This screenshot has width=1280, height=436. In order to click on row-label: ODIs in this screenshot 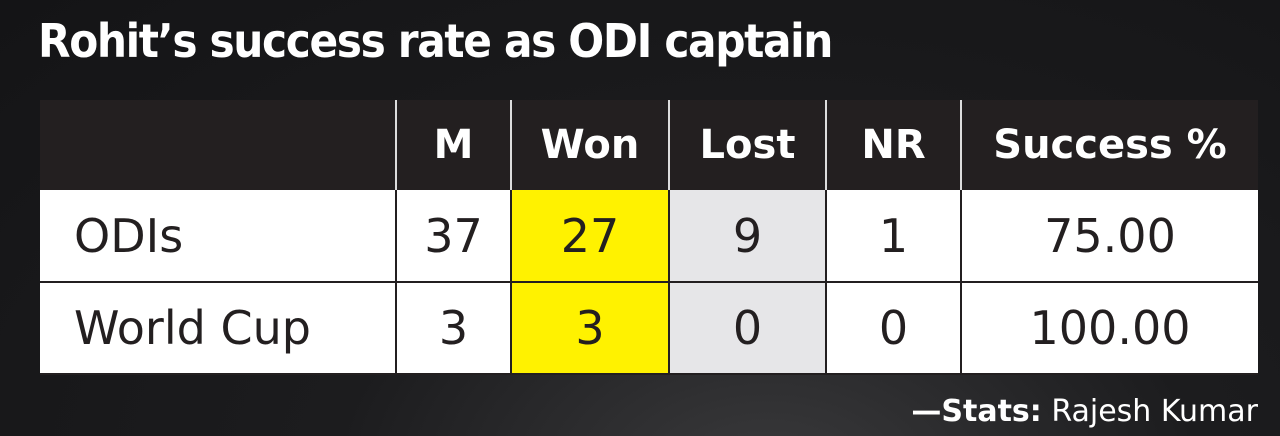, I will do `click(217, 236)`.